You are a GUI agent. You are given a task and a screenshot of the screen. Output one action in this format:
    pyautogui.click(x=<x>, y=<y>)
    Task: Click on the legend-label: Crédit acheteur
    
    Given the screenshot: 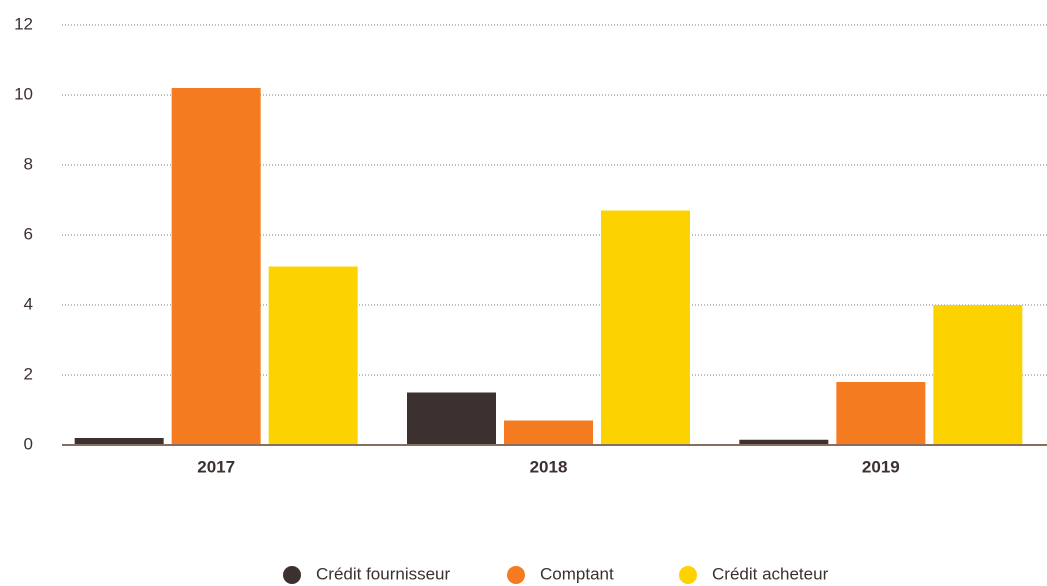 What is the action you would take?
    pyautogui.click(x=770, y=573)
    